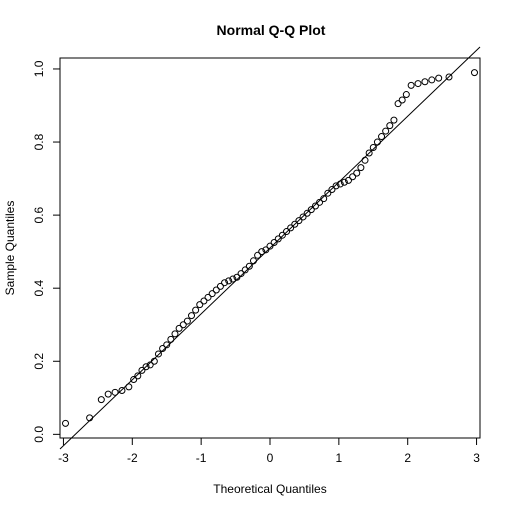 The width and height of the screenshot is (512, 512). Describe the element at coordinates (39, 288) in the screenshot. I see `y-tick-label: 0.4` at that location.